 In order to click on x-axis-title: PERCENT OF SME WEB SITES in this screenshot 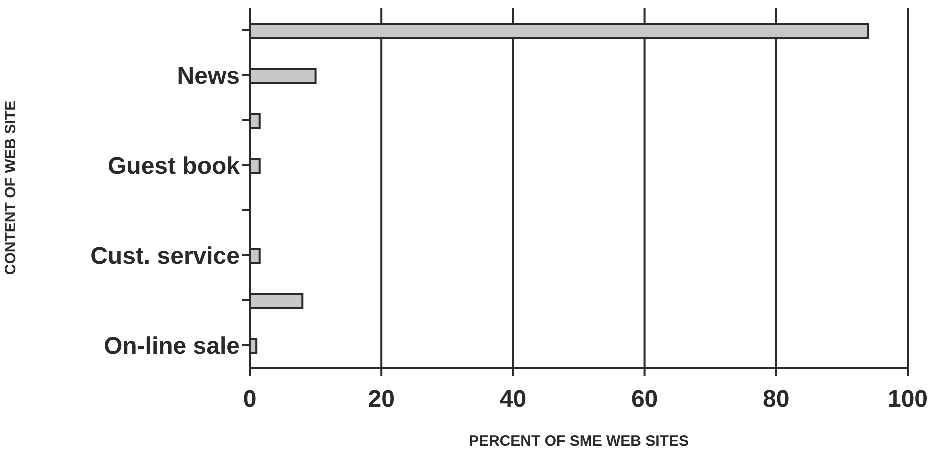, I will do `click(579, 441)`.